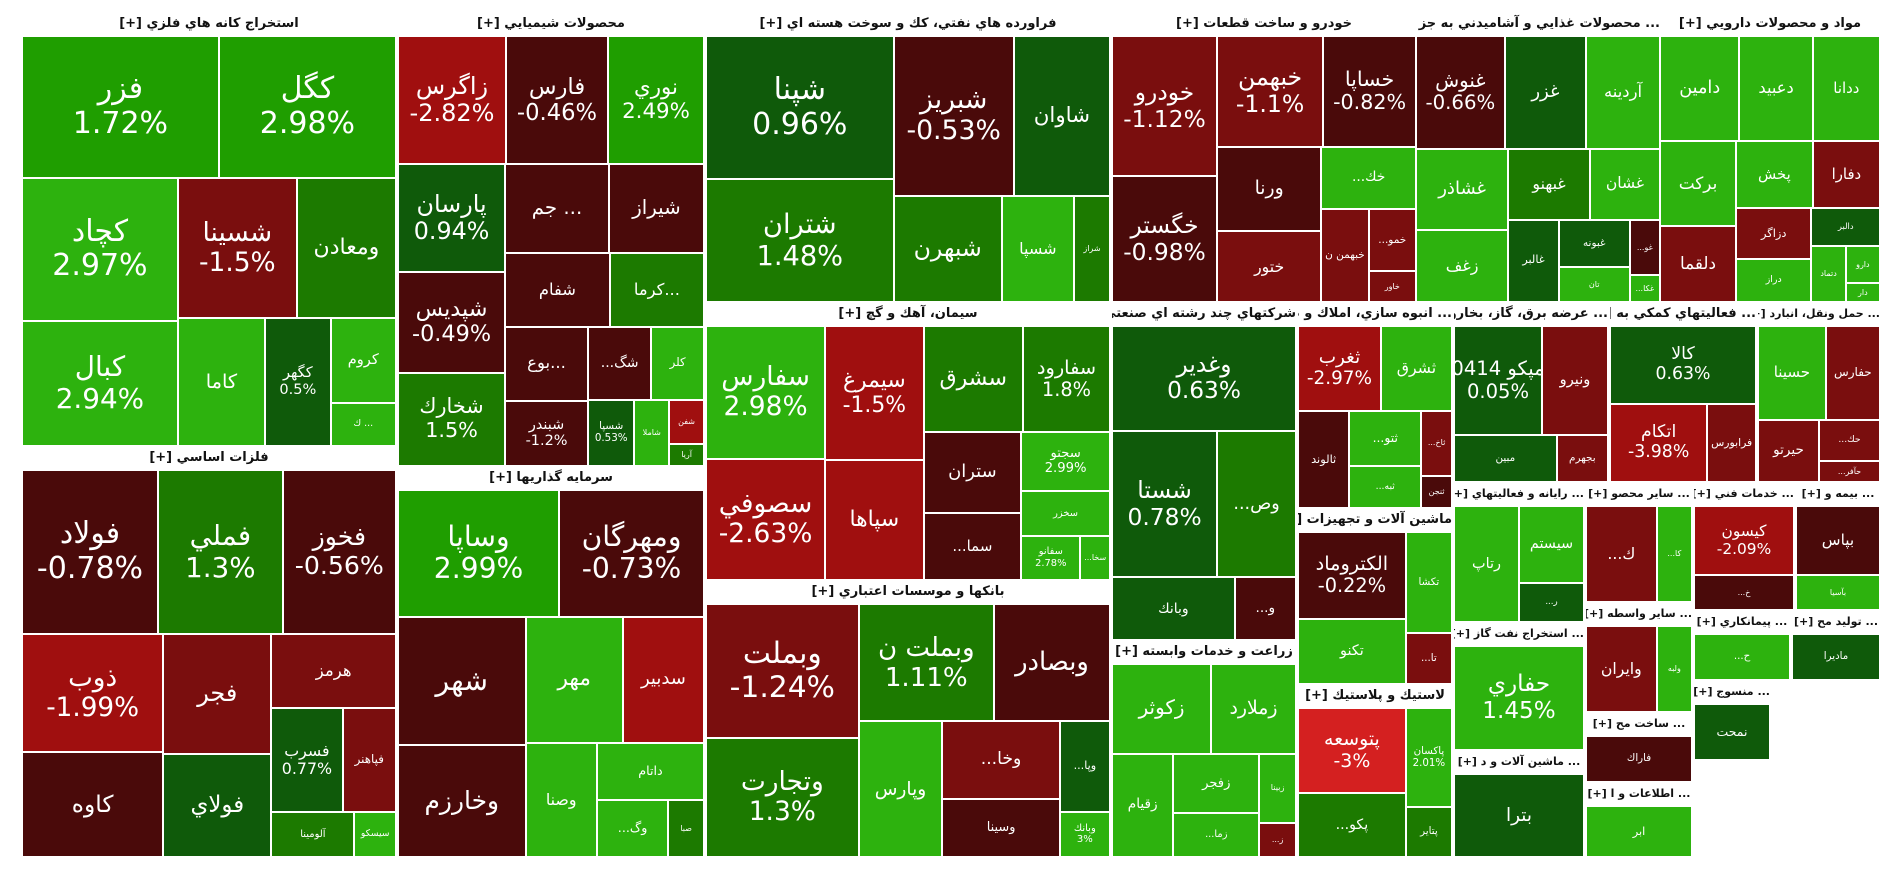 The image size is (1900, 873). I want to click on symbol-tile: شسینا -1.5%, so click(237, 248).